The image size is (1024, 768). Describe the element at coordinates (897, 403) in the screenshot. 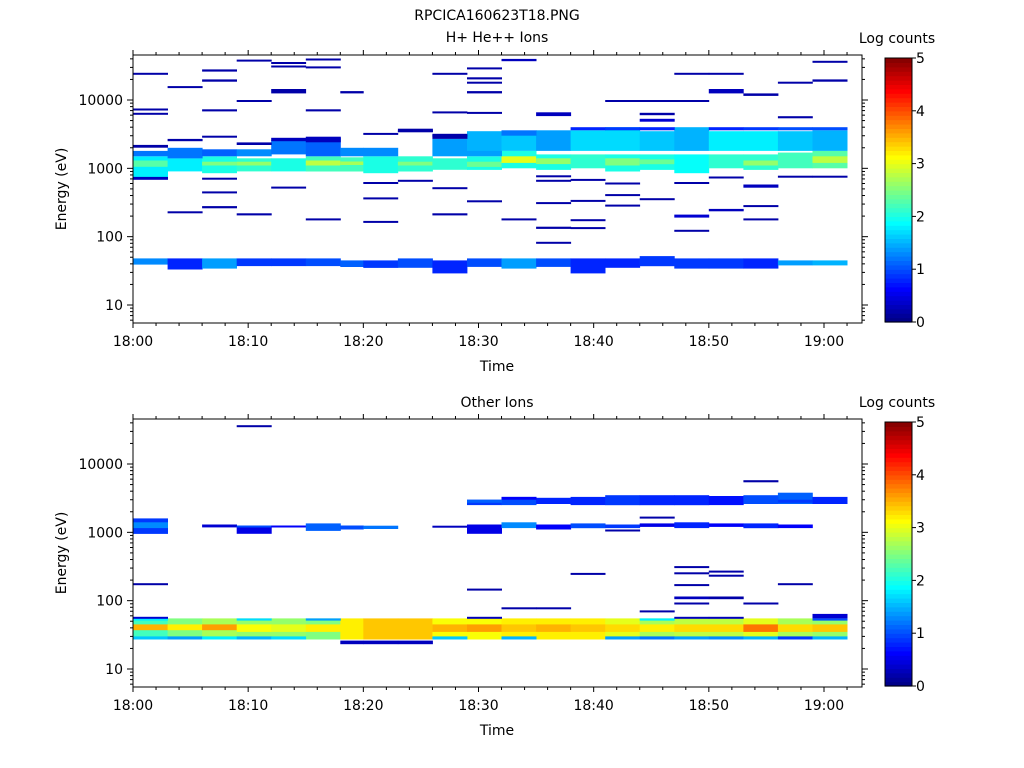

I see `colorbar-label: Log counts` at that location.